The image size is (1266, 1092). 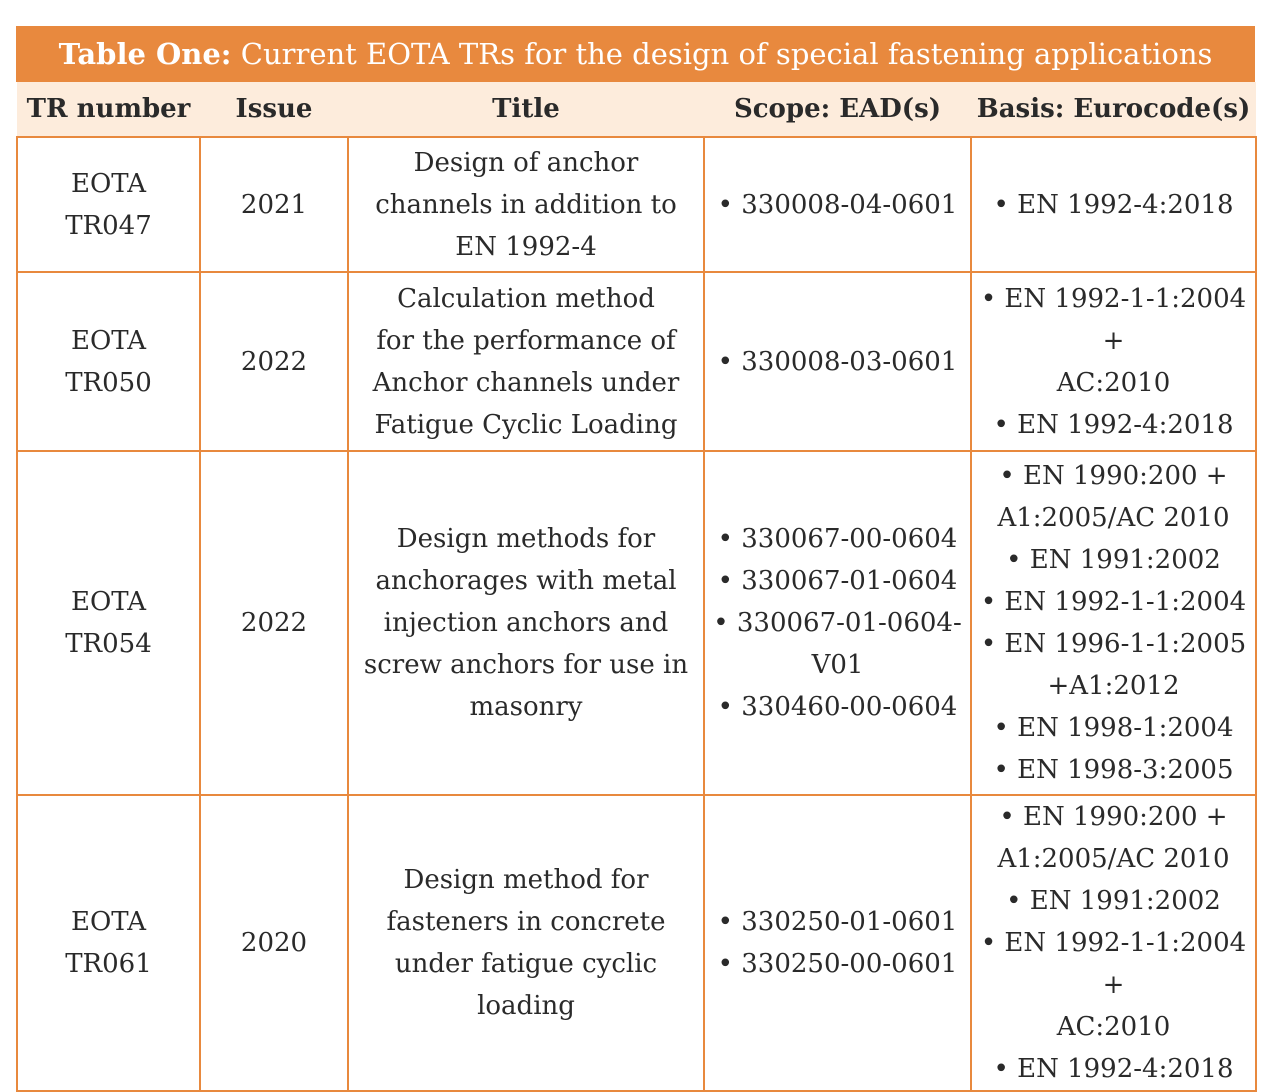 What do you see at coordinates (837, 109) in the screenshot?
I see `header-scope: Scope: EAD(s)` at bounding box center [837, 109].